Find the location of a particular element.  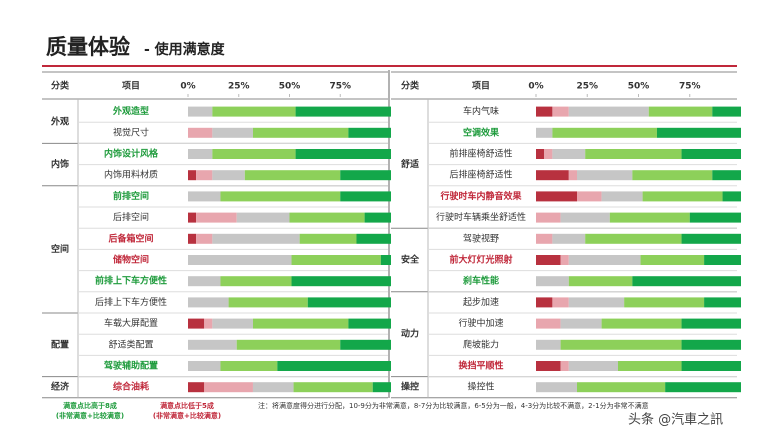

group-label: 动力 is located at coordinates (410, 334).